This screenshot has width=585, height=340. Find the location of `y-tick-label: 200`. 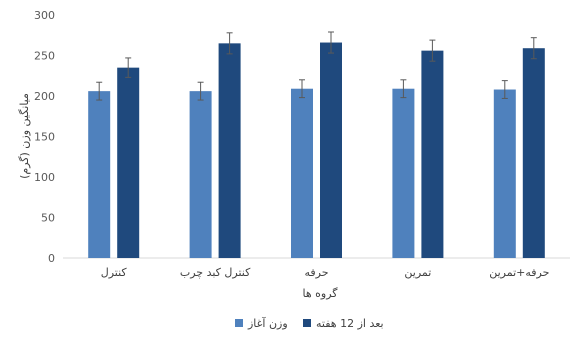

y-tick-label: 200 is located at coordinates (44, 96).